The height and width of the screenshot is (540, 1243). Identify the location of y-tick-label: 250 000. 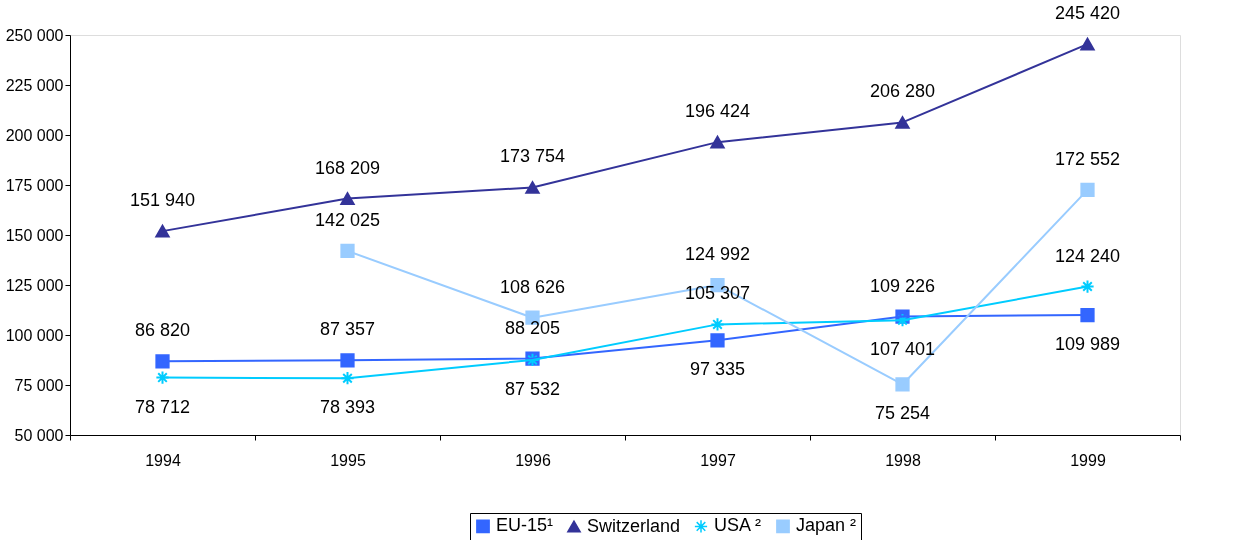
(34, 35).